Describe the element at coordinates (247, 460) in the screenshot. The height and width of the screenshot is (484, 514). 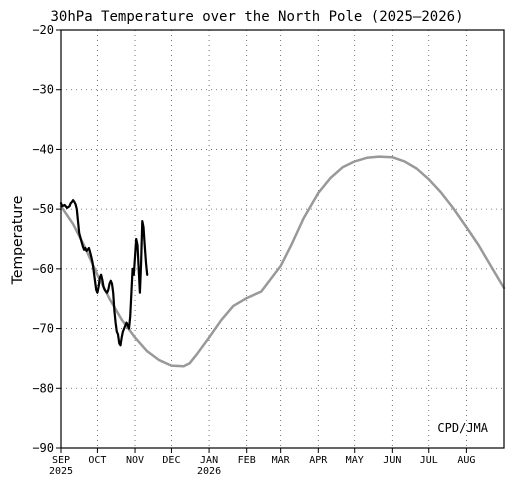
I see `x-tick-label: FEB` at that location.